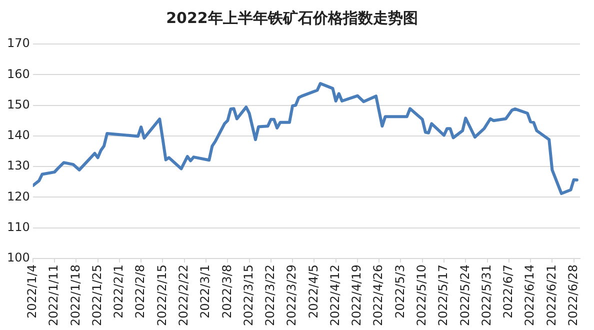  Describe the element at coordinates (18, 257) in the screenshot. I see `y-tick-label: 100` at that location.